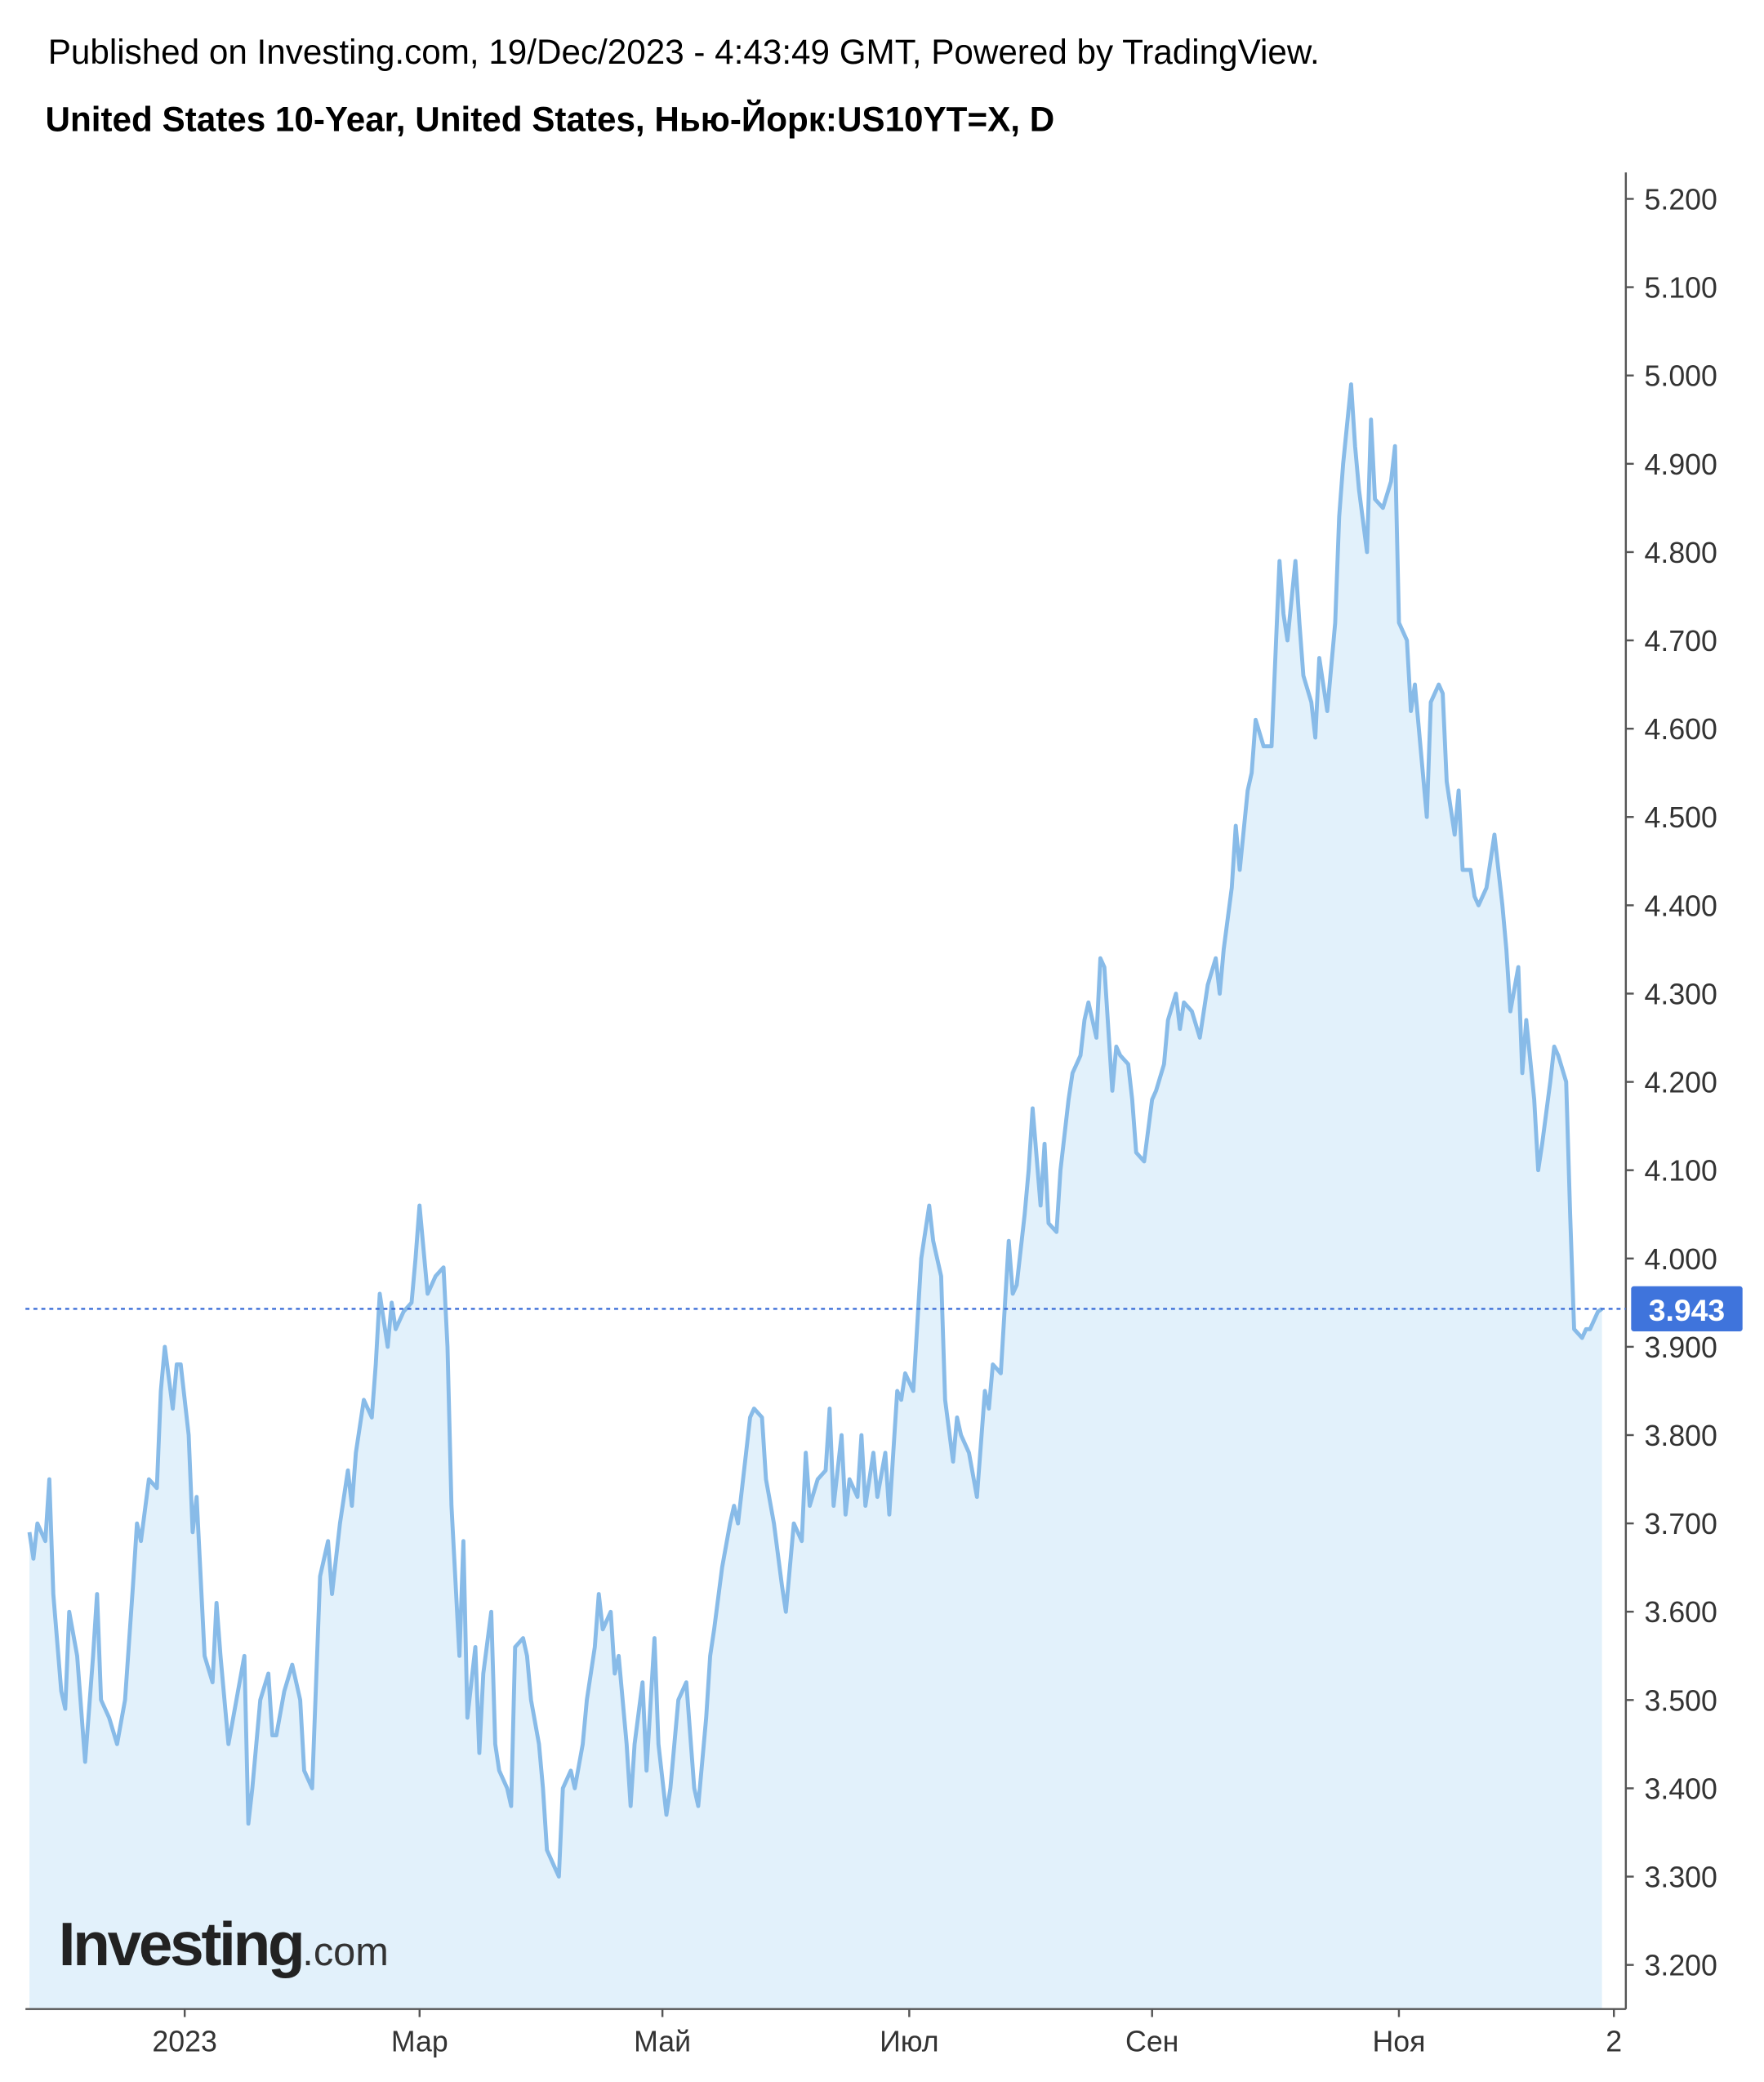 The image size is (1764, 2082). I want to click on x-tick-label: 2, so click(1614, 2042).